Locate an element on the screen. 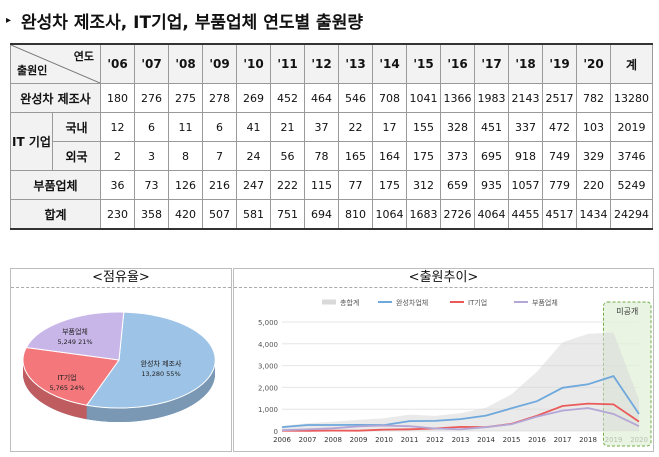 The image size is (659, 457). table-cell: 373 is located at coordinates (457, 156).